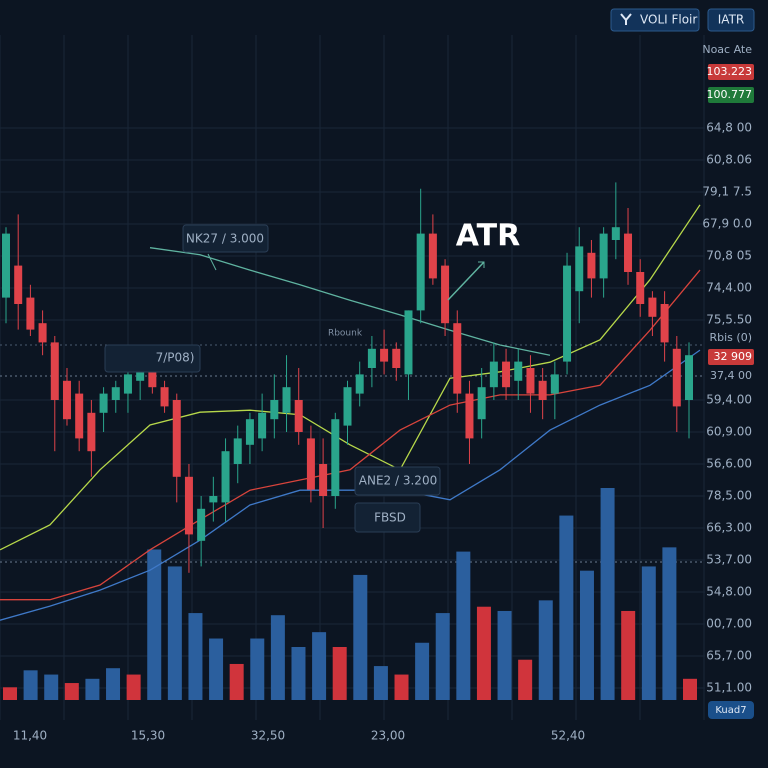 The image size is (768, 768). I want to click on price-badge-label: Rbis (0), so click(731, 337).